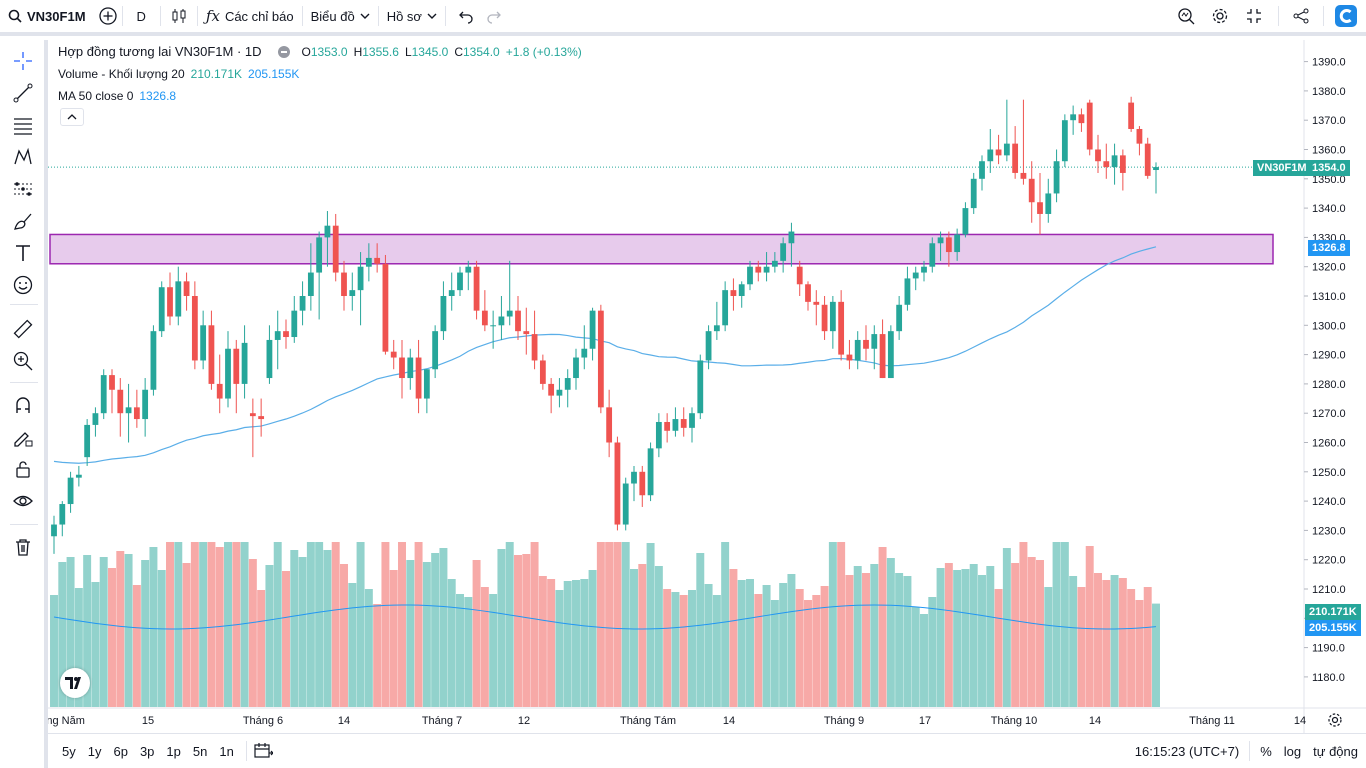  What do you see at coordinates (23, 437) in the screenshot?
I see `stay-drawing-tool` at bounding box center [23, 437].